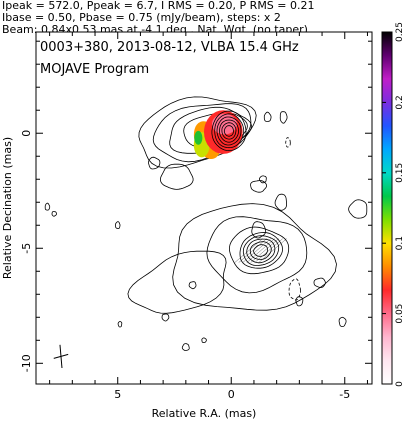  Describe the element at coordinates (198, 137) in the screenshot. I see `polarization-green` at that location.